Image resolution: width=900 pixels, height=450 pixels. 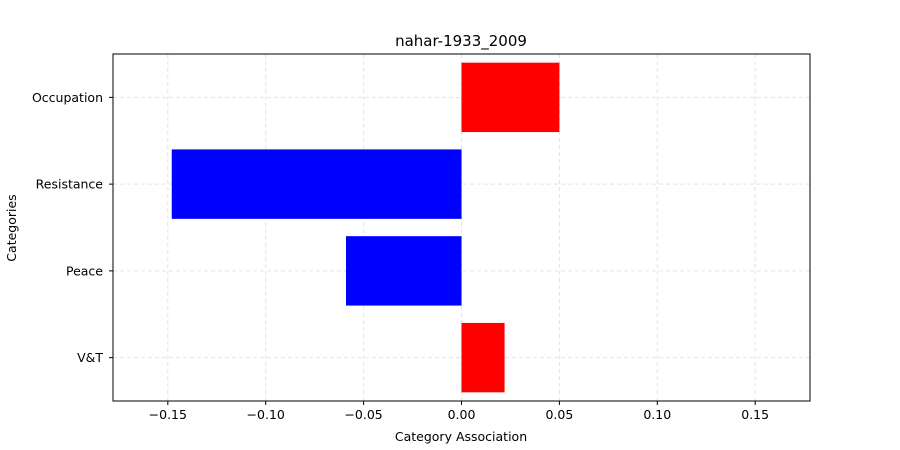 I want to click on bar-peace, so click(x=403, y=271).